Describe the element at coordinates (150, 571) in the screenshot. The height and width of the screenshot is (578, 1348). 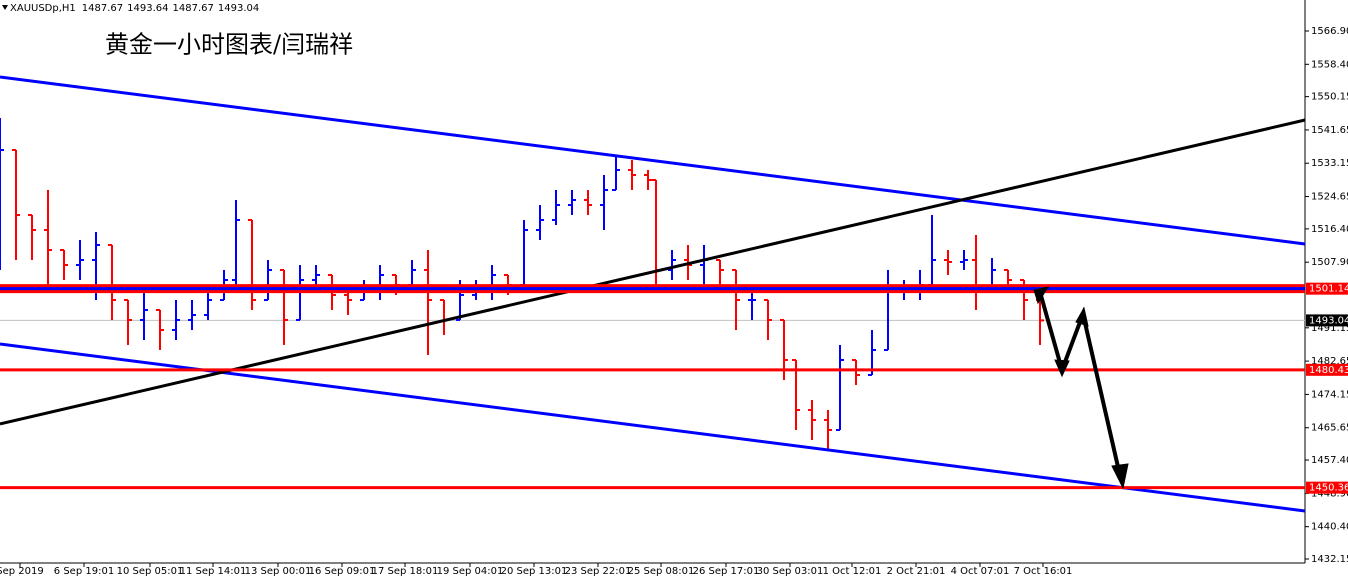
I see `x-tick-label: 10 Sep 05:01` at that location.